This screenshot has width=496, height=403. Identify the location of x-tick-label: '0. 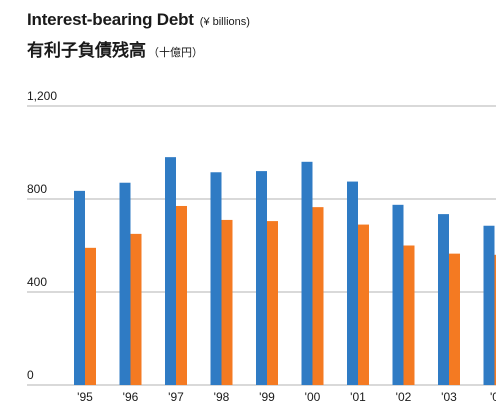
(493, 396).